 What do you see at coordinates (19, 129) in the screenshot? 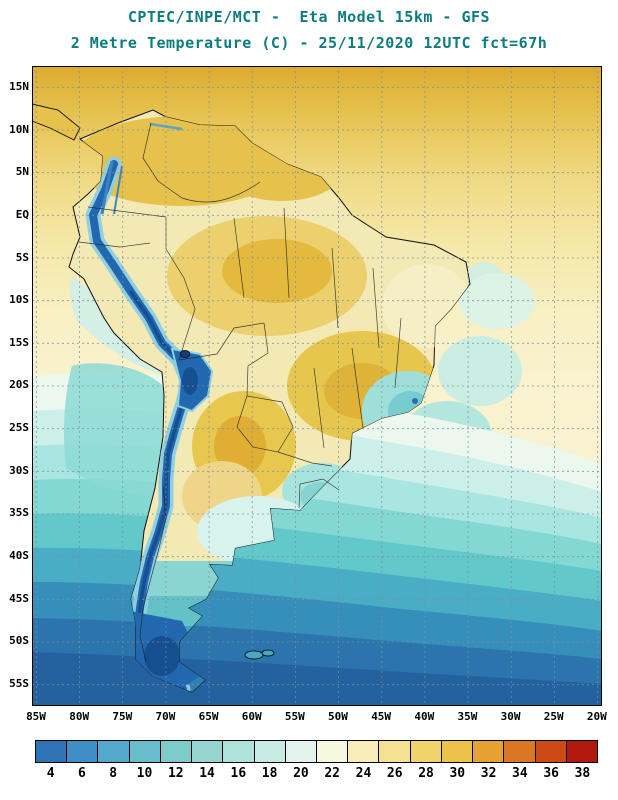
I see `lat-label: 10N` at bounding box center [19, 129].